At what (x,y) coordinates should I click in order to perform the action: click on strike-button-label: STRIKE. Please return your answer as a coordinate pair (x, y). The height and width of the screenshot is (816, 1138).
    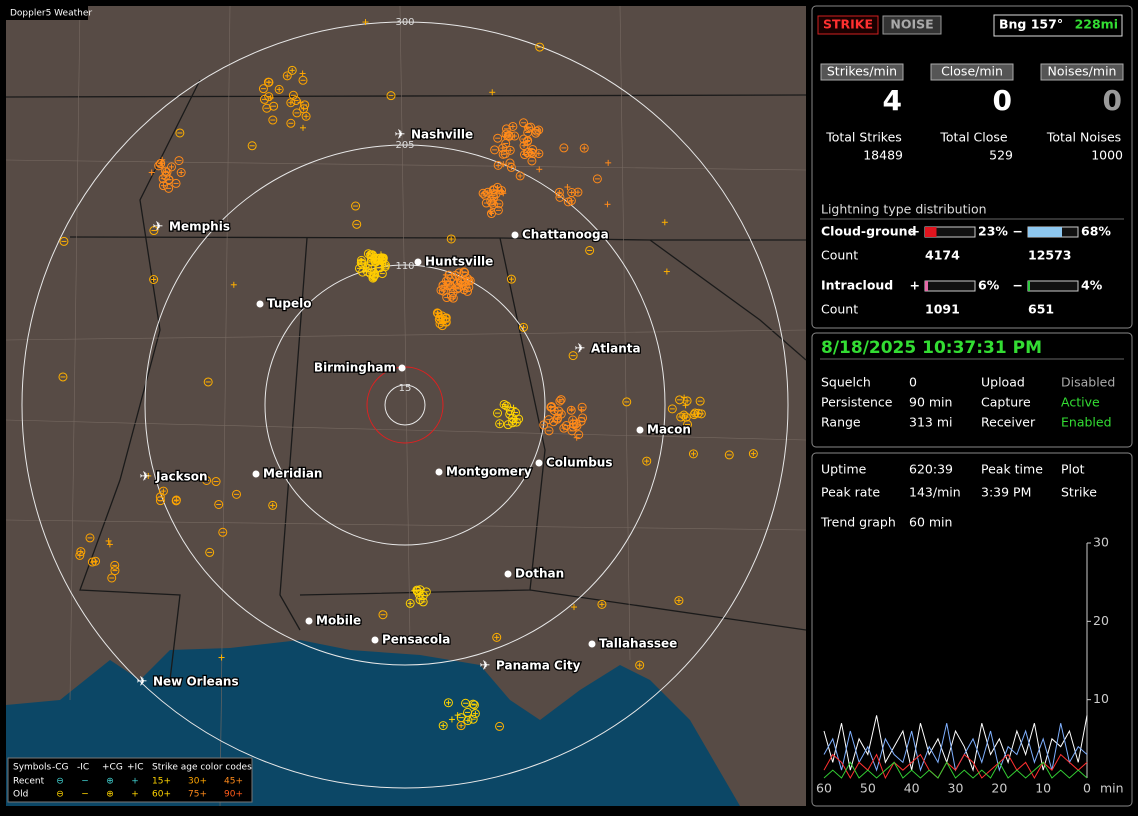
    Looking at the image, I should click on (848, 24).